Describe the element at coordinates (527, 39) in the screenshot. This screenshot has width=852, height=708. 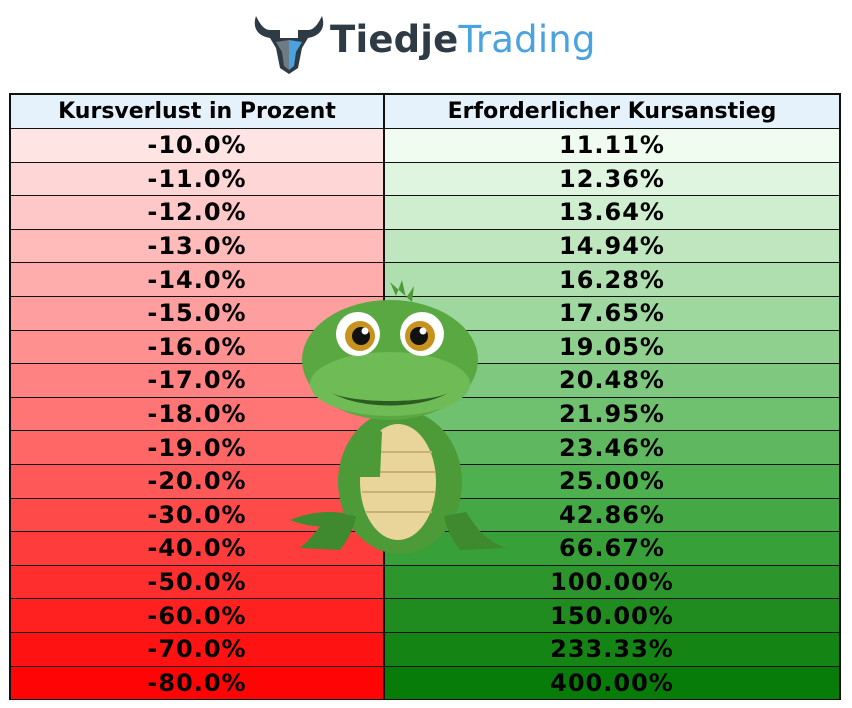
I see `logo-word-trading: Trading` at that location.